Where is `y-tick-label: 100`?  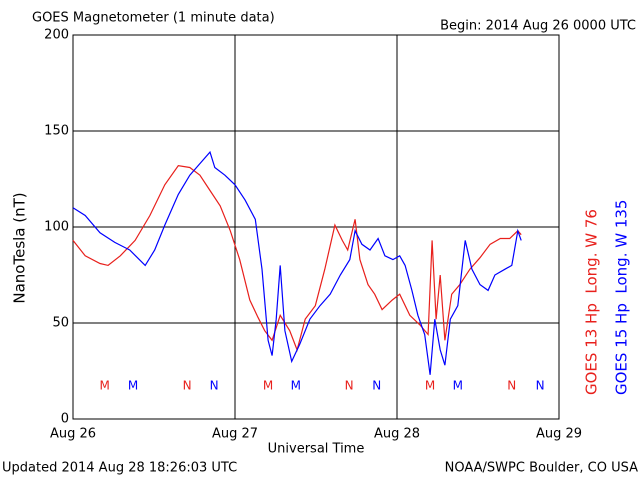
y-tick-label: 100 is located at coordinates (56, 227).